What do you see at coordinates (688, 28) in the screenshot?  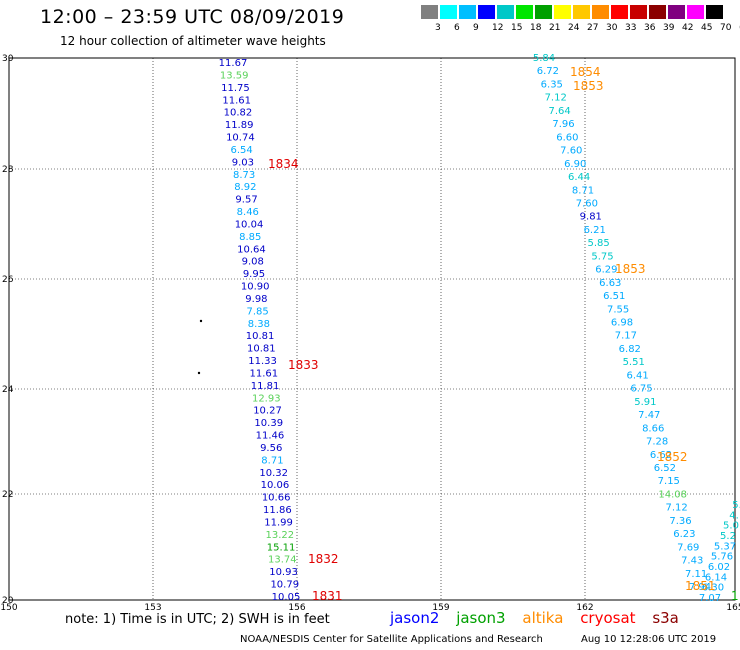 I see `colorbar-label: 42` at bounding box center [688, 28].